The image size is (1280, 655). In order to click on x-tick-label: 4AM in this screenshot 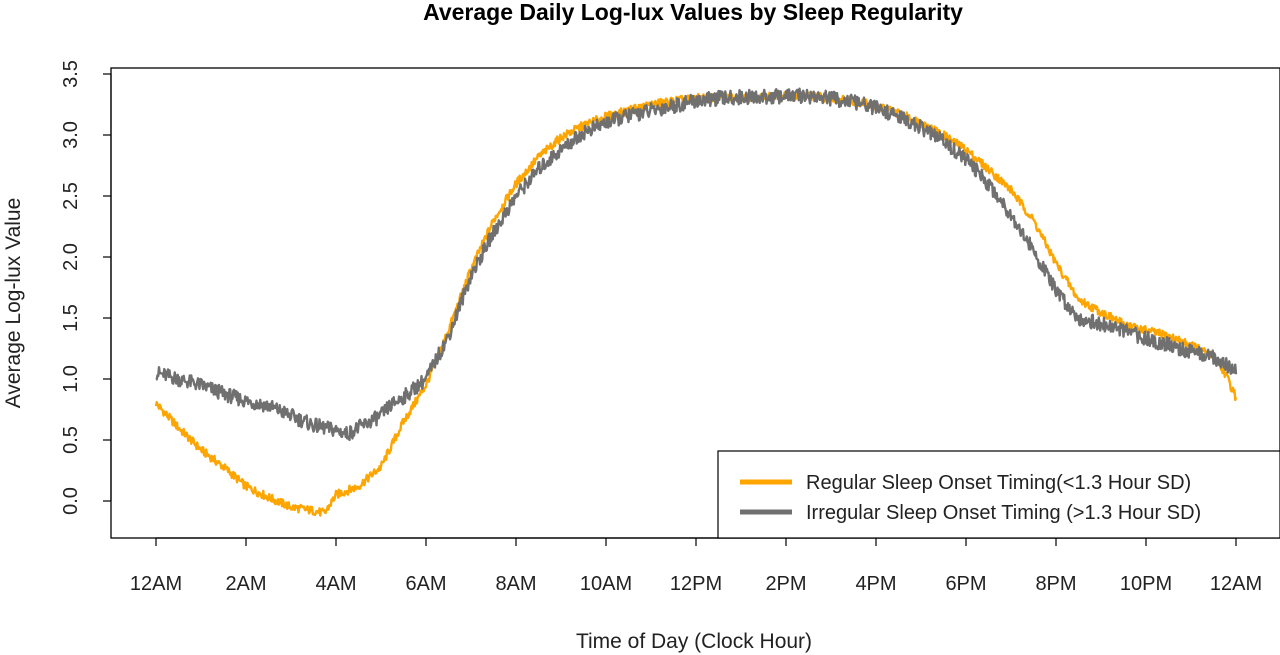, I will do `click(335, 584)`.